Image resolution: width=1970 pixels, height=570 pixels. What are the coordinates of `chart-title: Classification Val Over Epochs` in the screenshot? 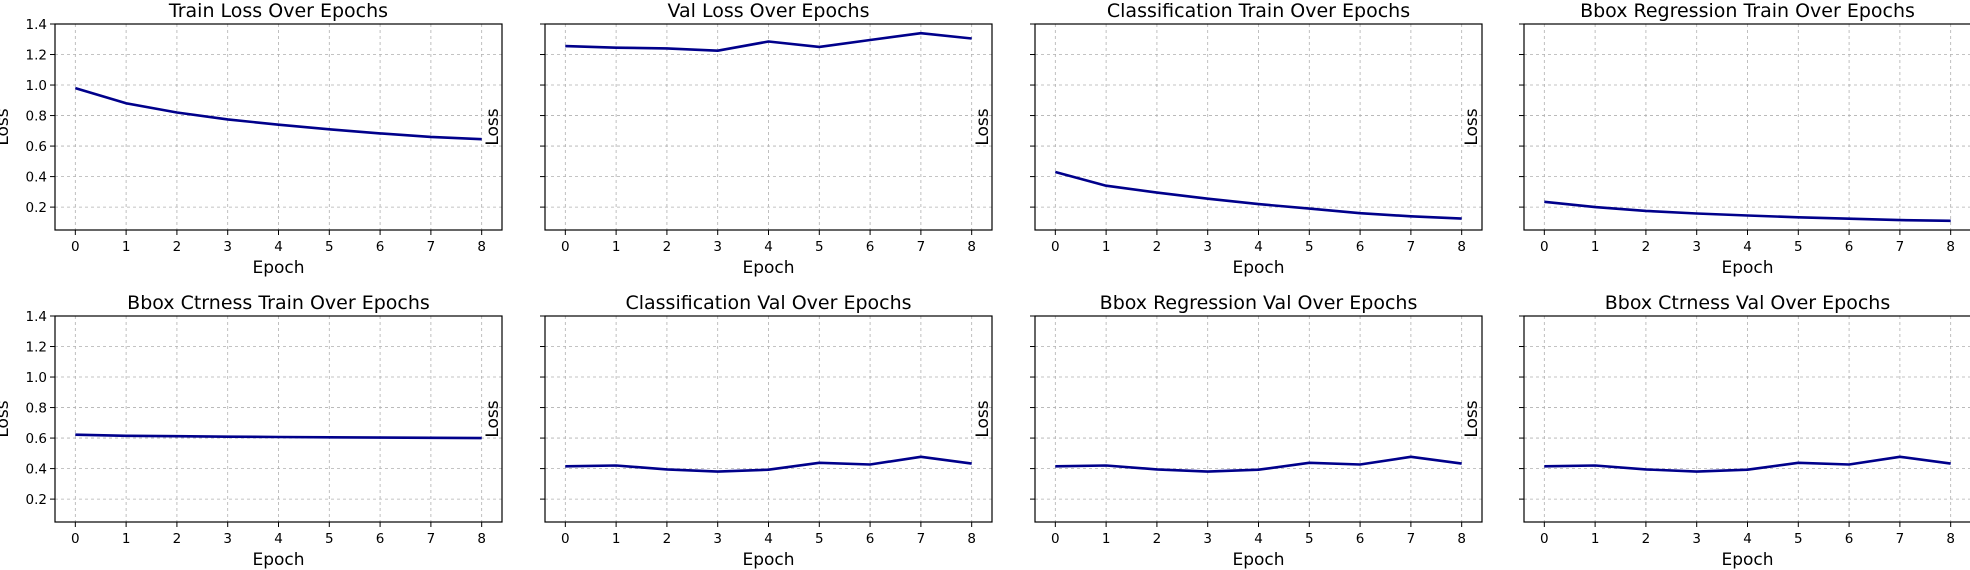 It's located at (768, 303).